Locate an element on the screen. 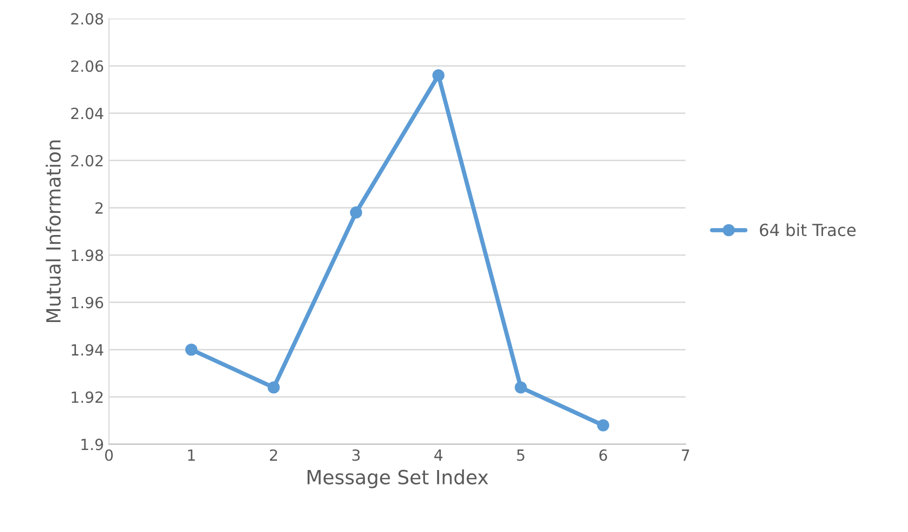 This screenshot has height=532, width=908. y-axis-title: Mutual Information is located at coordinates (53, 231).